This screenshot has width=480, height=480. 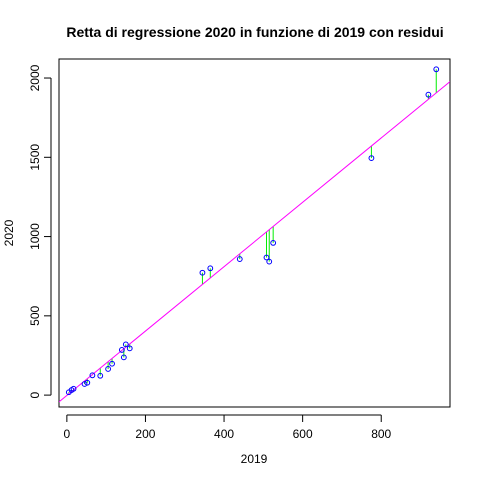 What do you see at coordinates (9, 232) in the screenshot?
I see `y-axis-label: 2020` at bounding box center [9, 232].